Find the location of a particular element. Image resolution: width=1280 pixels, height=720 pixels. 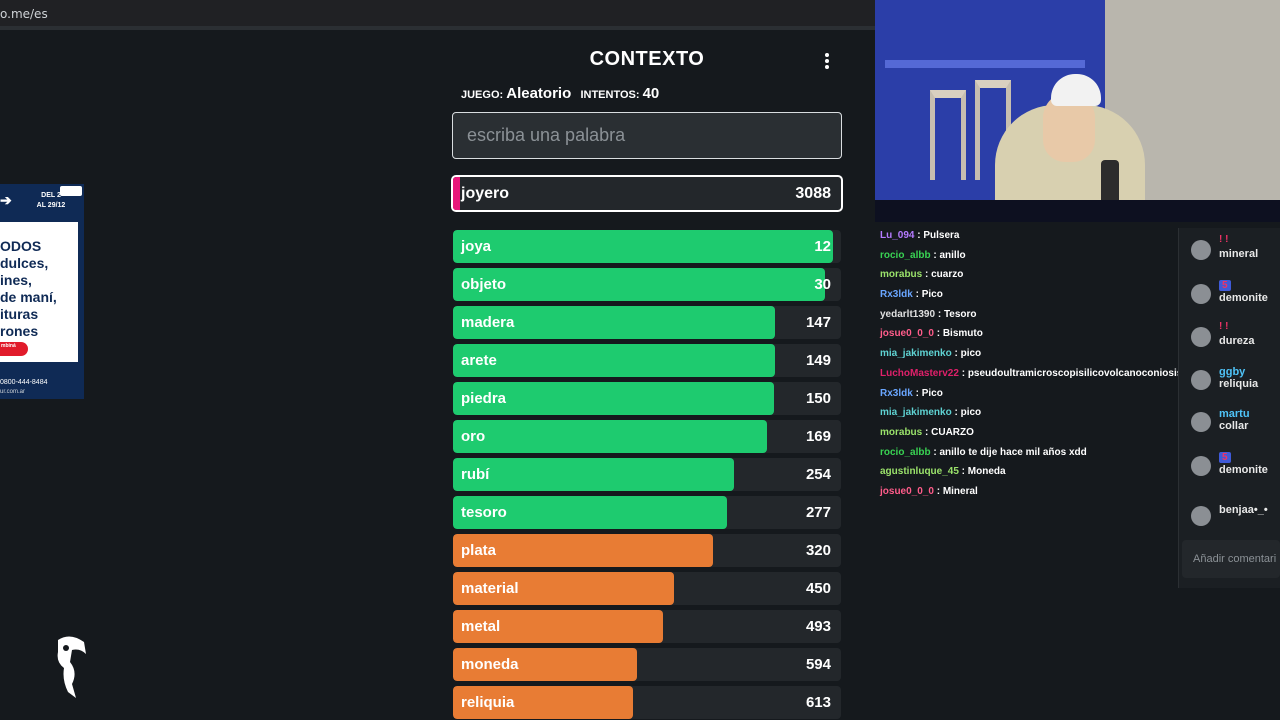

chat-text: Moneda is located at coordinates (986, 472).